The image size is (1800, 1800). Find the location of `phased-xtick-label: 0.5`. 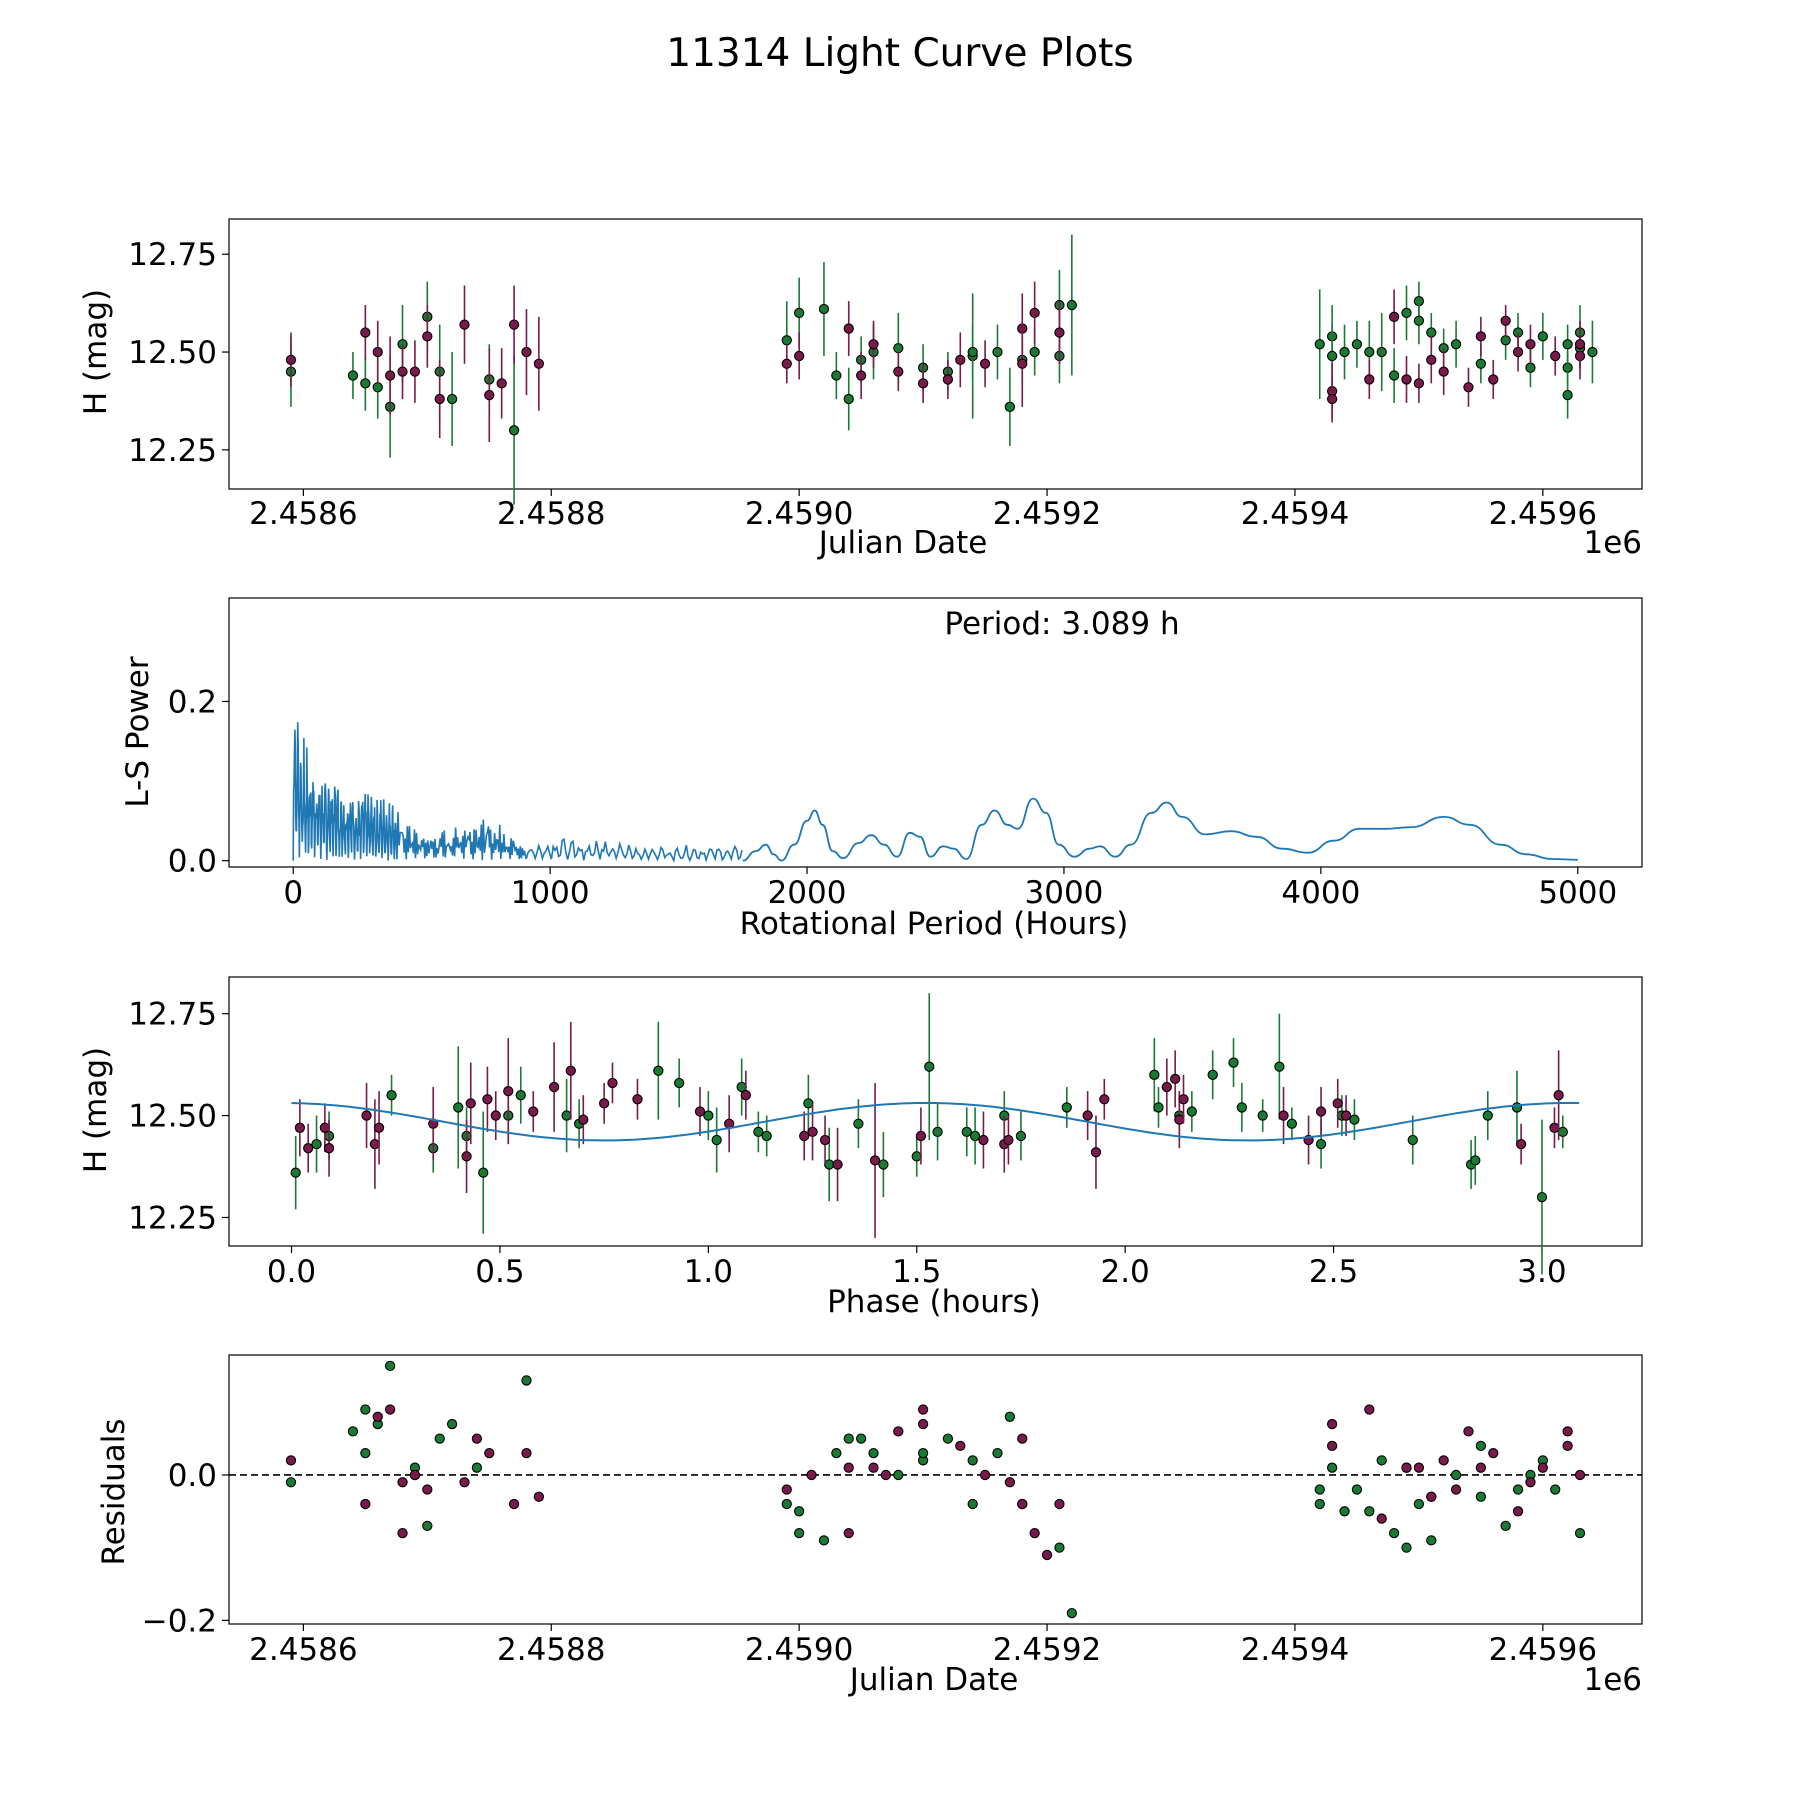

phased-xtick-label: 0.5 is located at coordinates (499, 1272).